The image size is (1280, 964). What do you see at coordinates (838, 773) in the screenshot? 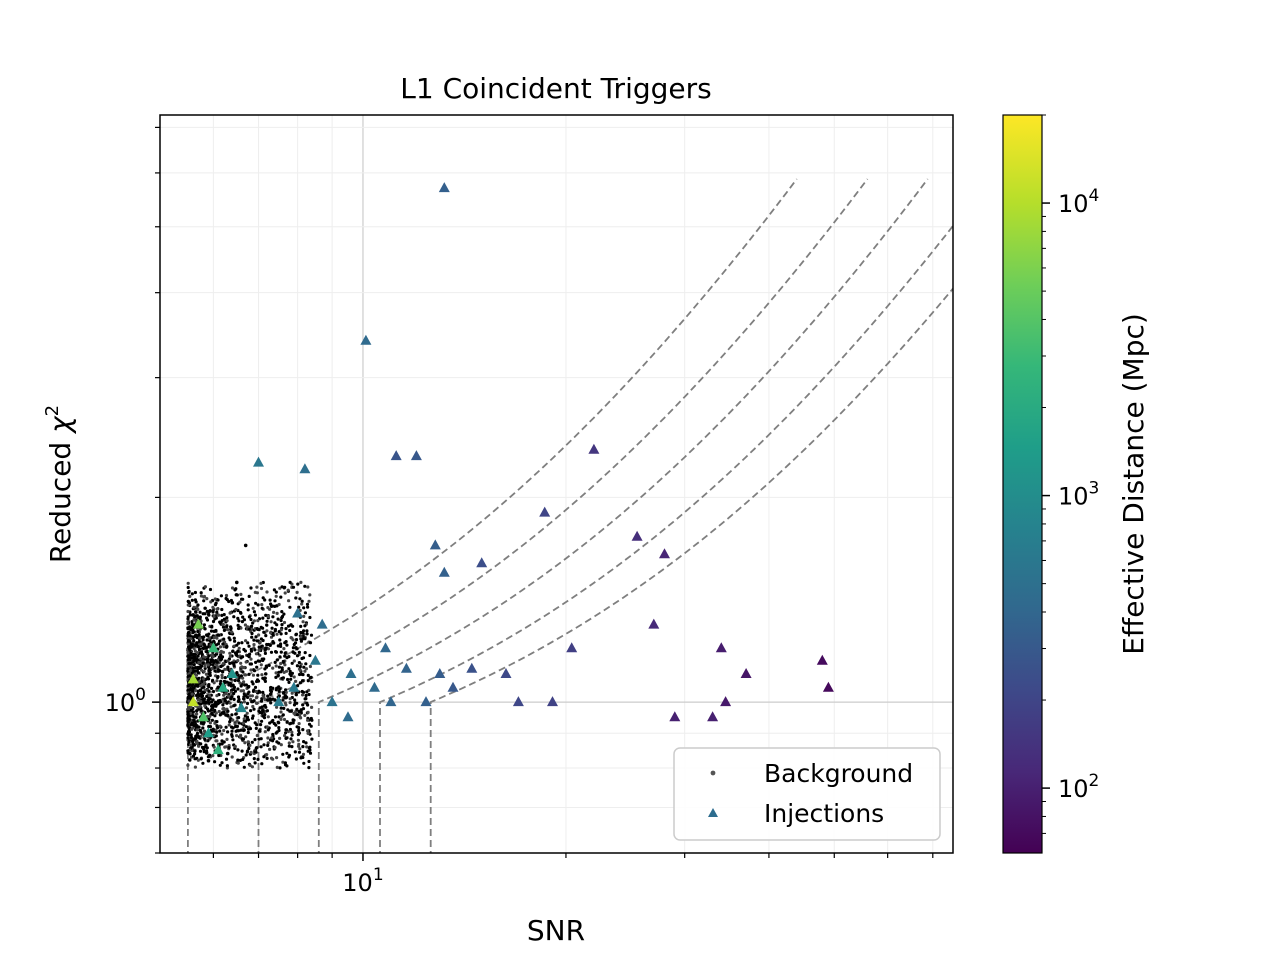
I see `legend-background-label: Background` at bounding box center [838, 773].